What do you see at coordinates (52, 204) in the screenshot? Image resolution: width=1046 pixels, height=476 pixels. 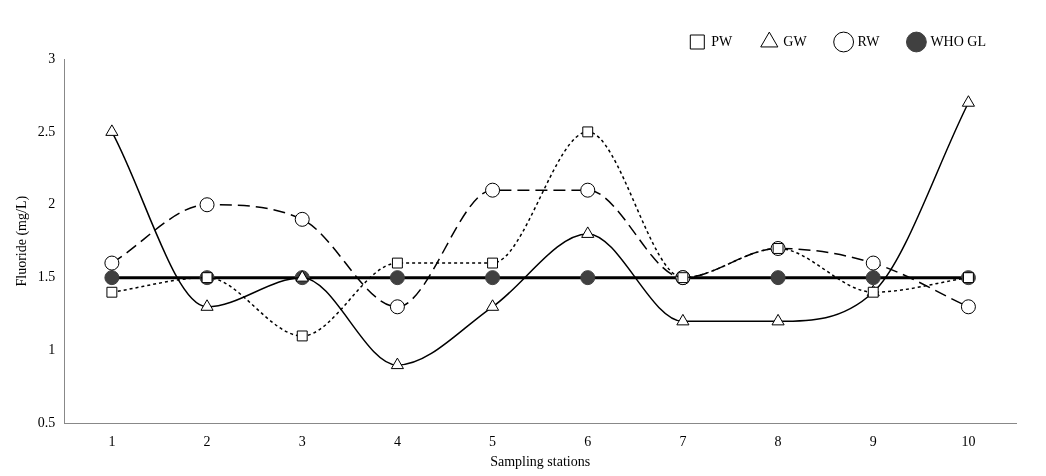 I see `y-tick-label: 2` at bounding box center [52, 204].